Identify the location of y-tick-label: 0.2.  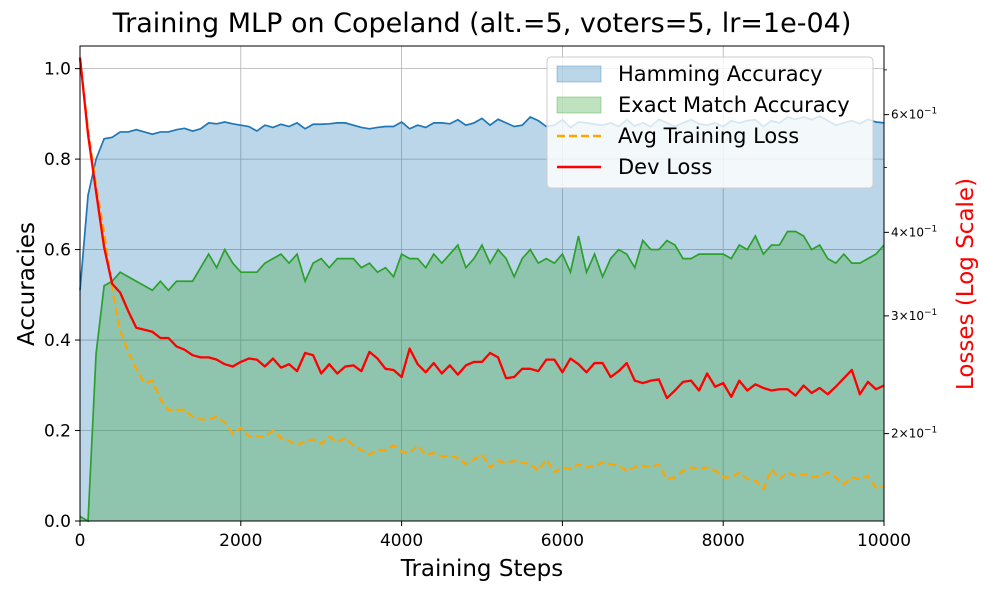
(57, 432).